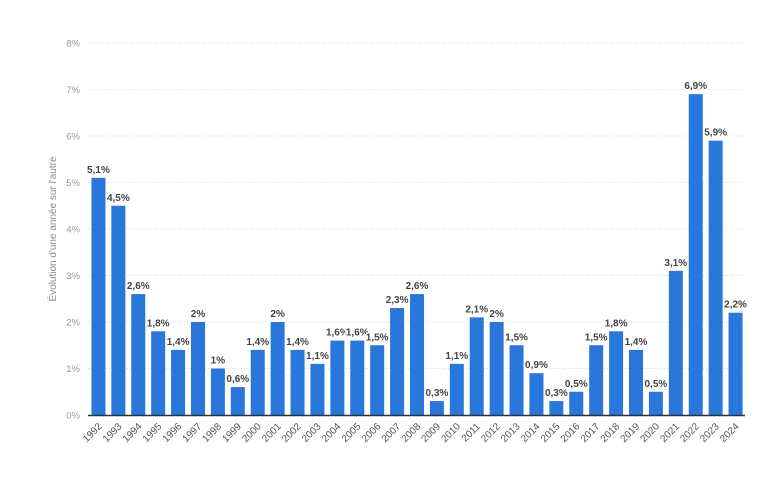 Image resolution: width=760 pixels, height=477 pixels. I want to click on x-tick-label: 2007, so click(392, 433).